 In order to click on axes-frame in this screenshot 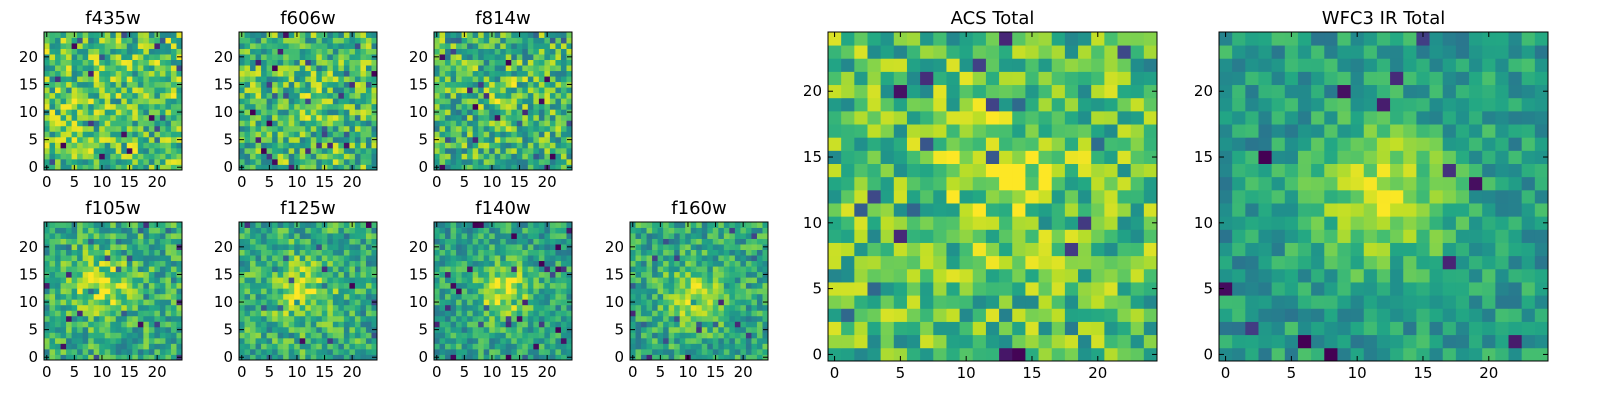, I will do `click(699, 291)`.